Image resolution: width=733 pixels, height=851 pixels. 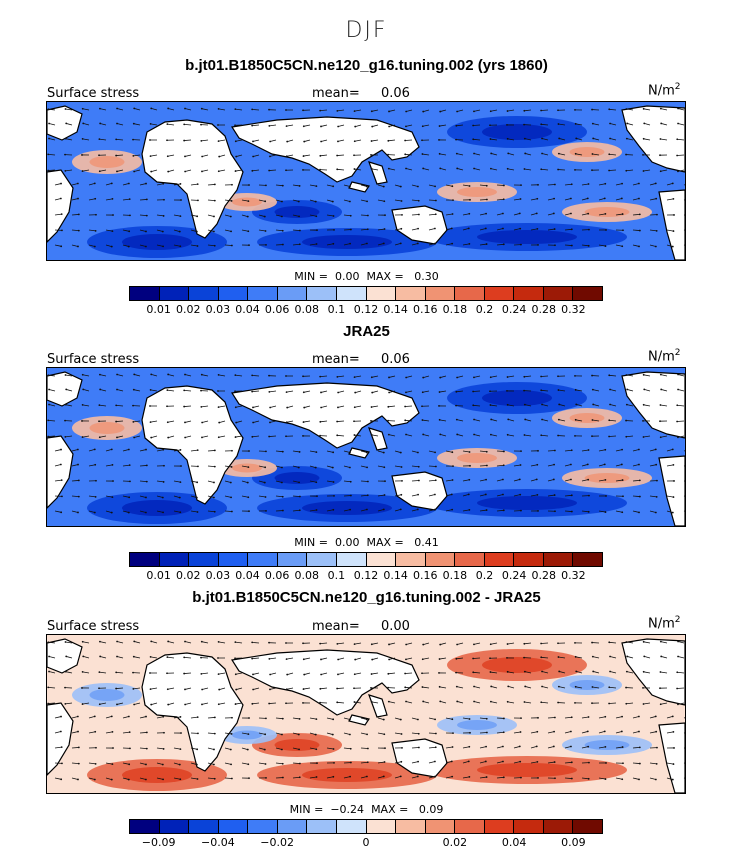 What do you see at coordinates (366, 276) in the screenshot?
I see `panel-1-minmax: MIN = 0.00 MAX = 0.30` at bounding box center [366, 276].